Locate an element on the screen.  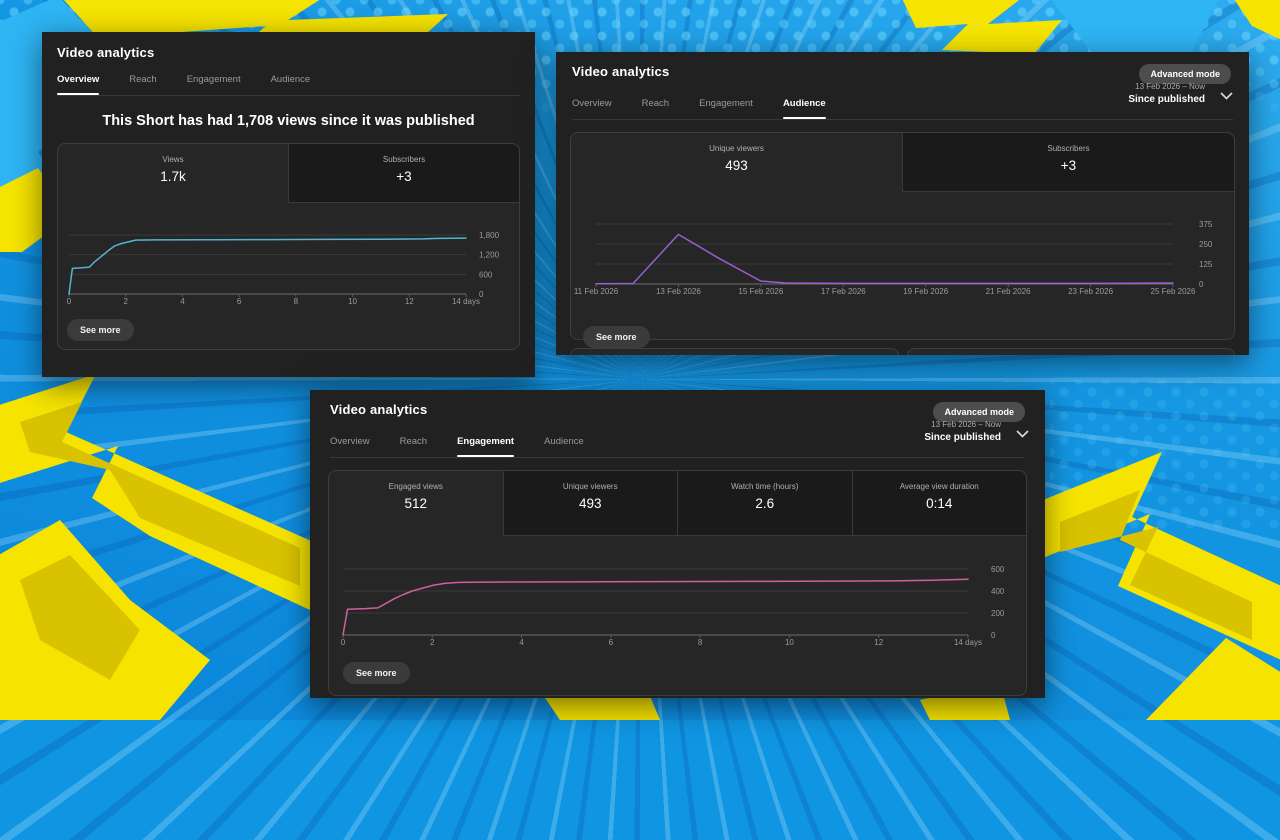
metric-tabs: Unique viewers 493 Subscribers +3 is located at coordinates (902, 162).